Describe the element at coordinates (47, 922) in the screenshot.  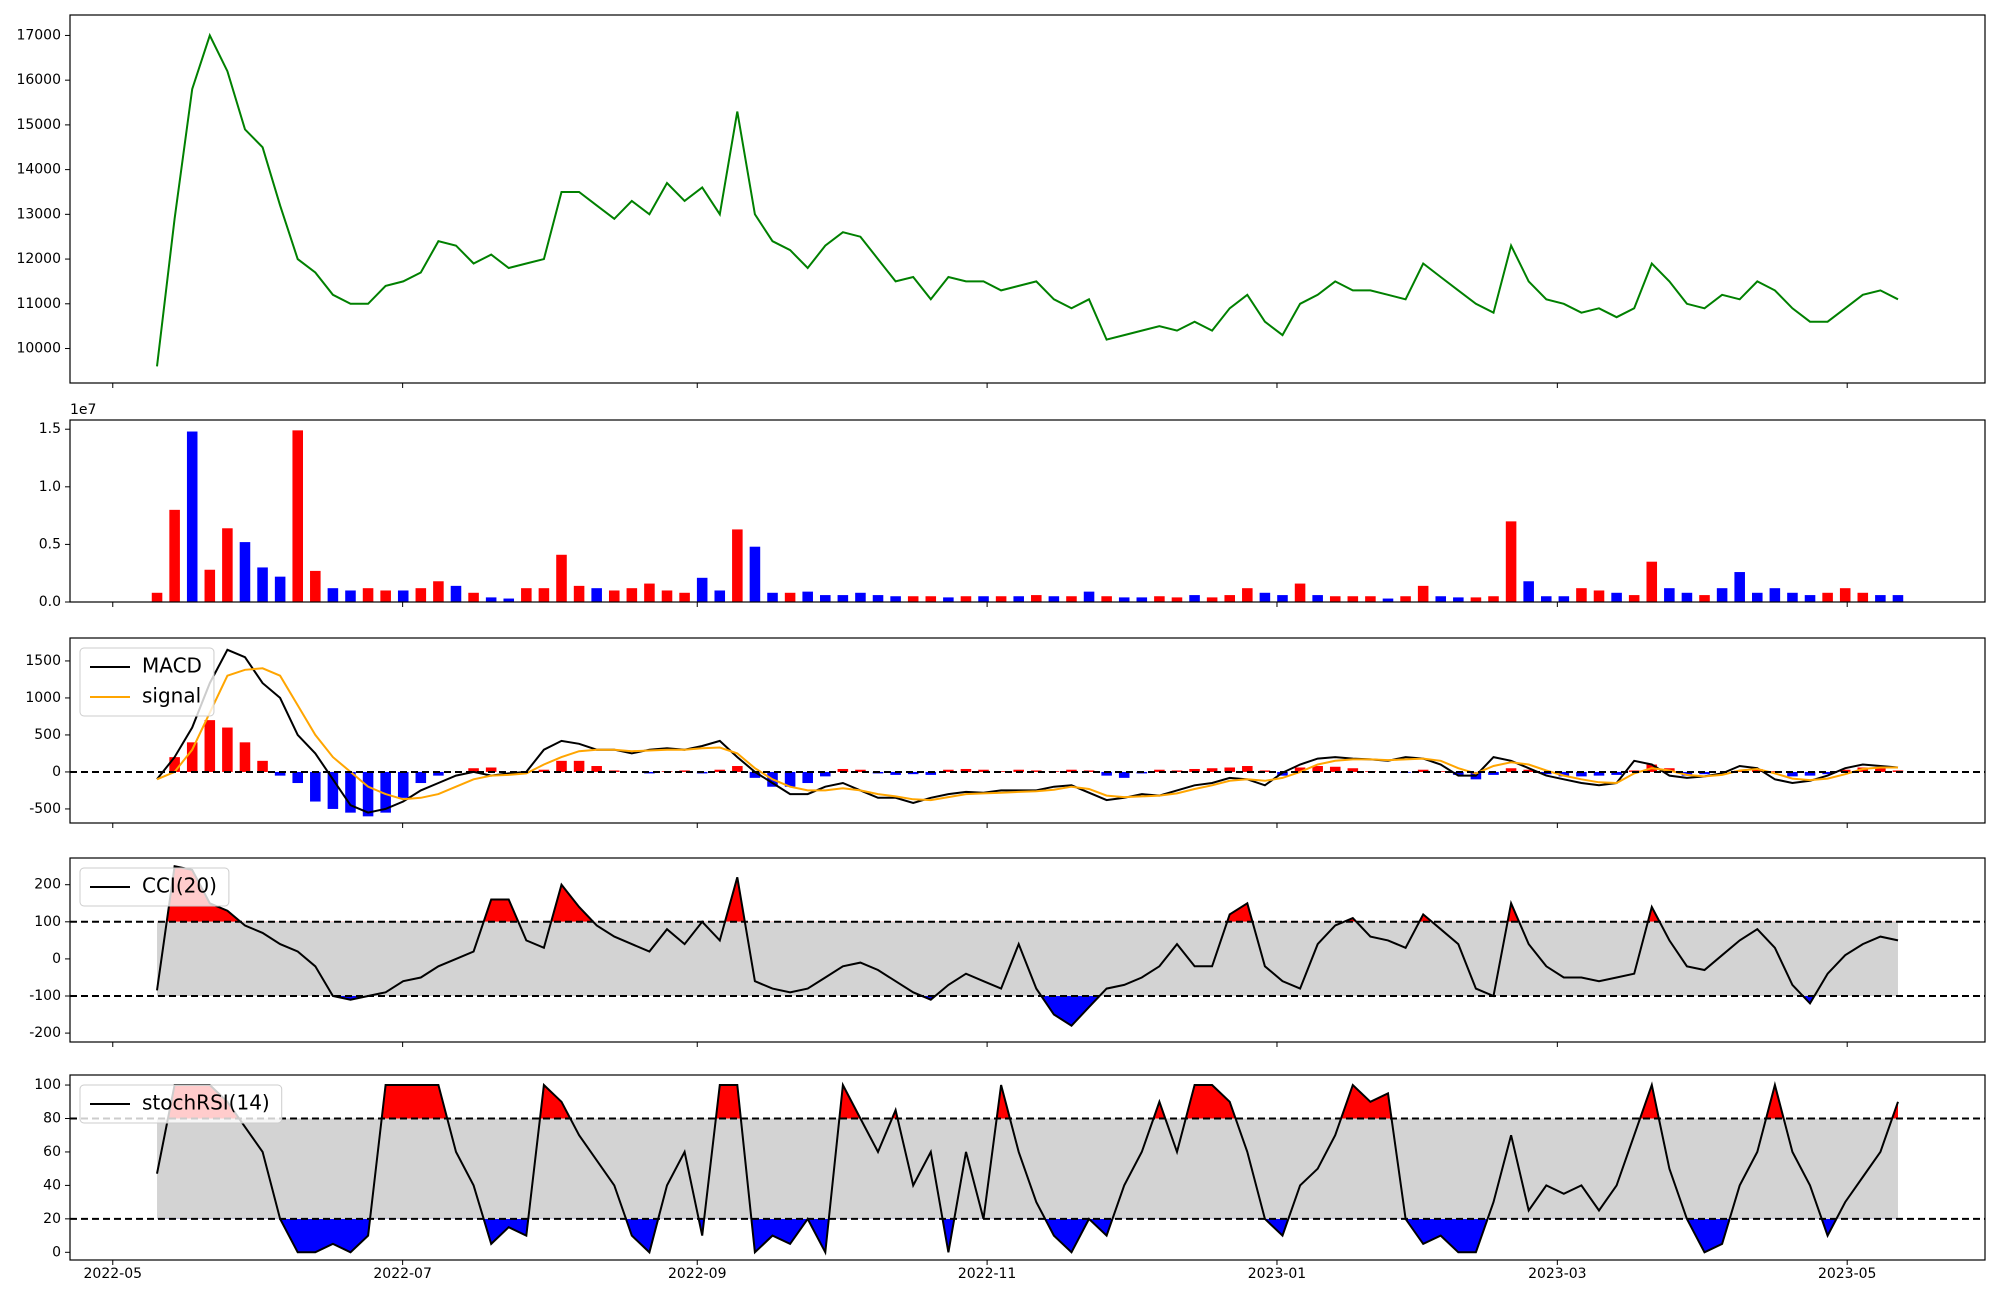
I see `y-tick-label: 100` at that location.